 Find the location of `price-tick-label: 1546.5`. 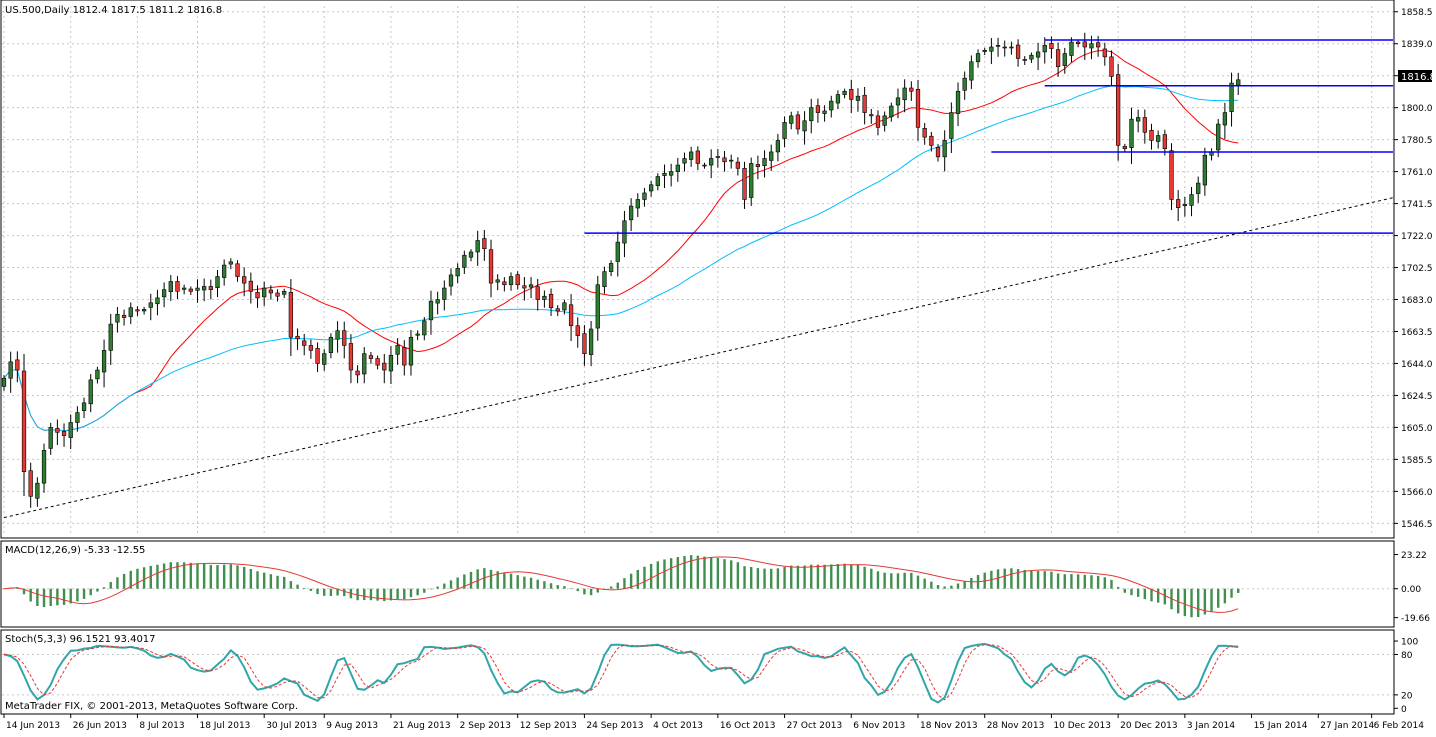

price-tick-label: 1546.5 is located at coordinates (1417, 525).